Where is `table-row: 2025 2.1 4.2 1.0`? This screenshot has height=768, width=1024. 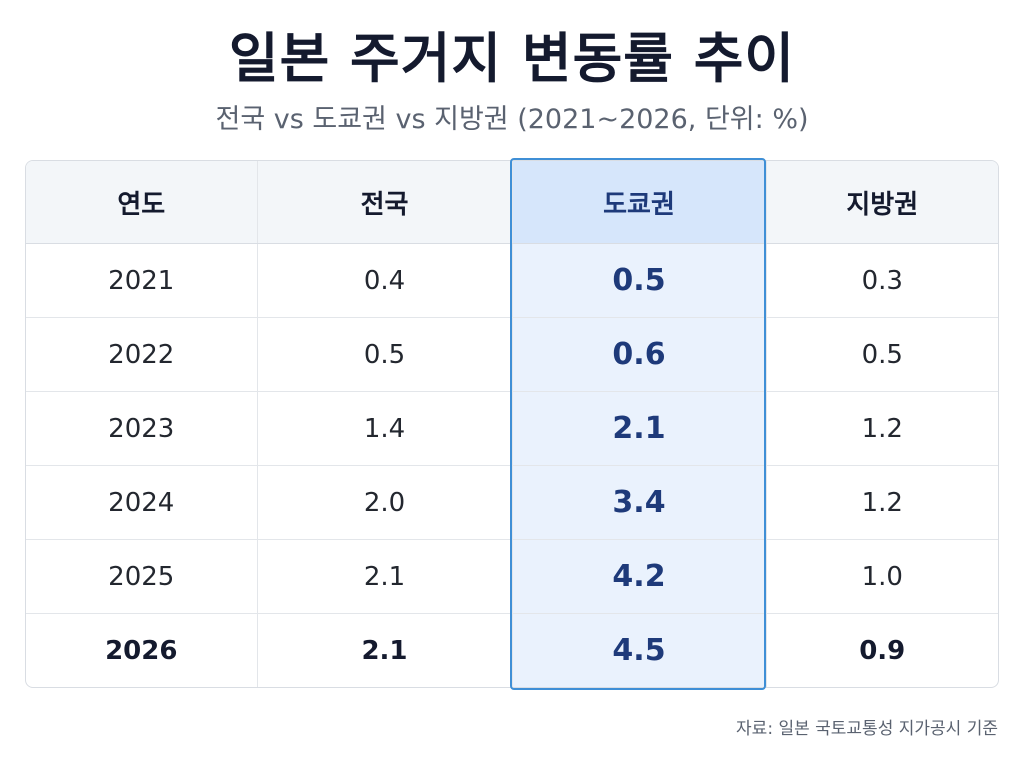
table-row: 2025 2.1 4.2 1.0 is located at coordinates (512, 577).